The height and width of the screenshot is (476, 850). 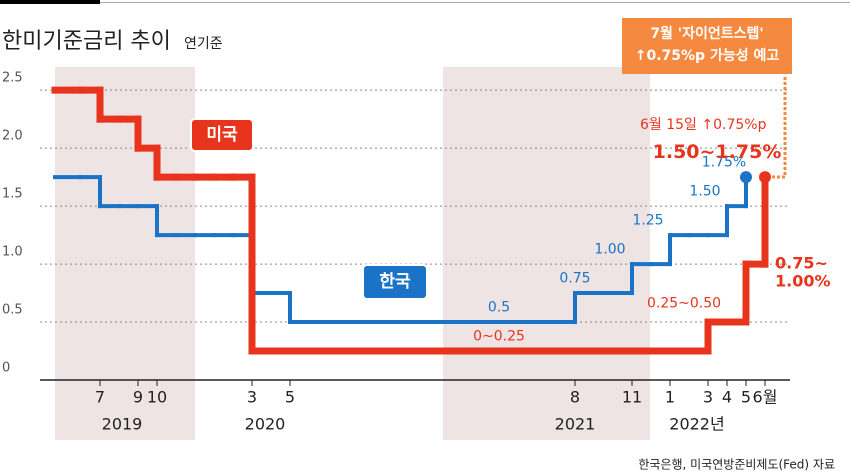 What do you see at coordinates (86, 41) in the screenshot?
I see `chart-title: 한미기준금리 추이` at bounding box center [86, 41].